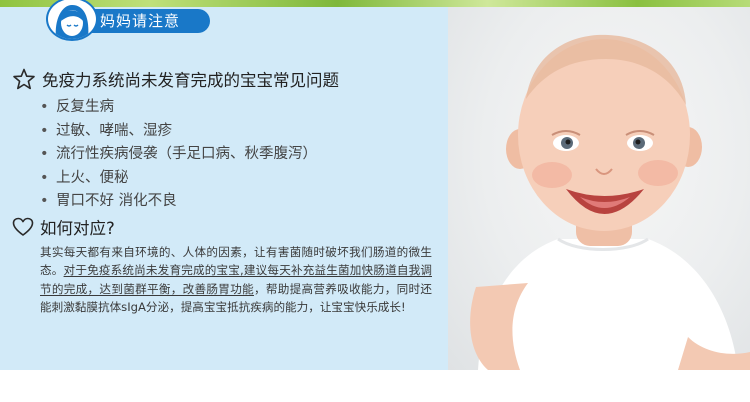 The image size is (750, 402). What do you see at coordinates (375, 3) in the screenshot?
I see `top-decorative-strip` at bounding box center [375, 3].